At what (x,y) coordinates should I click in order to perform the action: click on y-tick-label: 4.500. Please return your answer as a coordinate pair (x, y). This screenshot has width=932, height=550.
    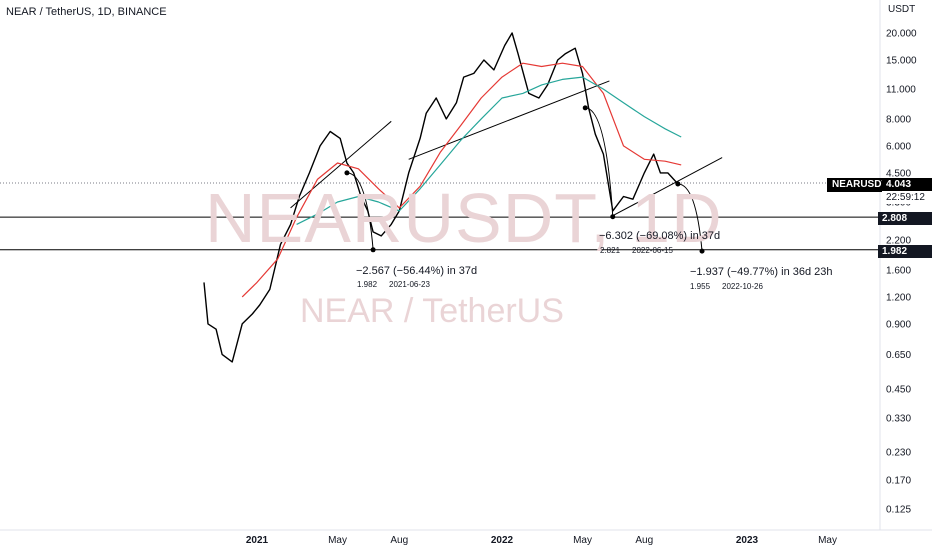
    Looking at the image, I should click on (898, 173).